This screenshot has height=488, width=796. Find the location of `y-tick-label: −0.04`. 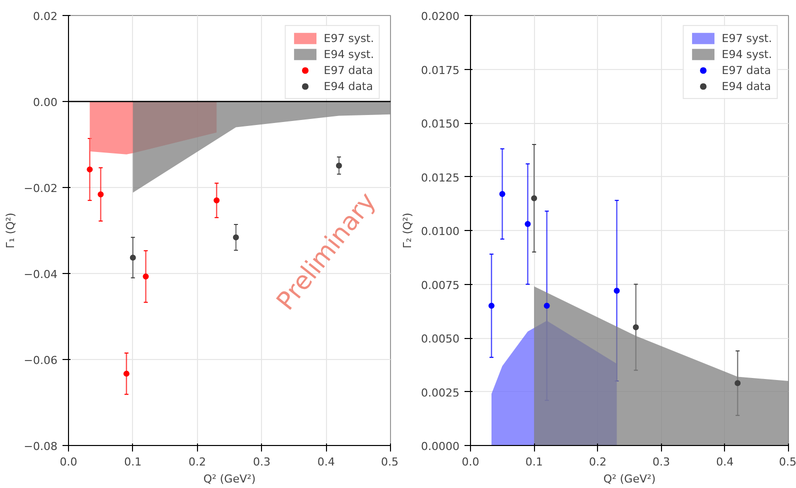

y-tick-label: −0.04 is located at coordinates (41, 274).